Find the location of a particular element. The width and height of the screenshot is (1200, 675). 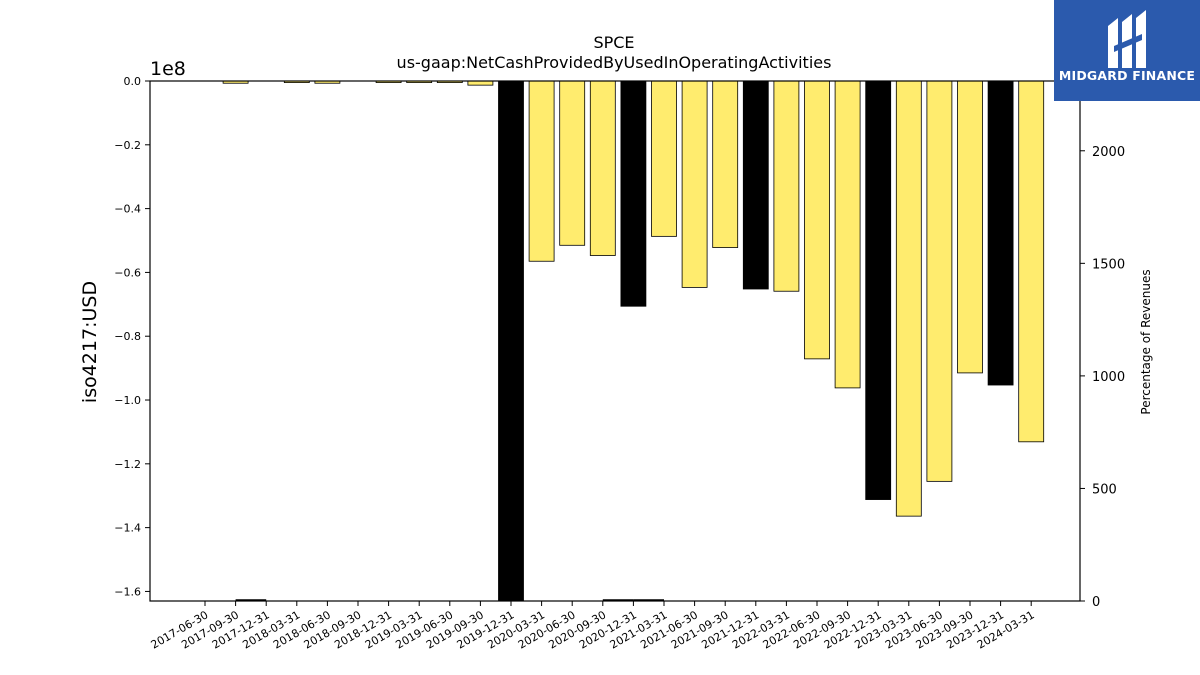

y2-axis-label: Percentage of Revenues is located at coordinates (1146, 341).